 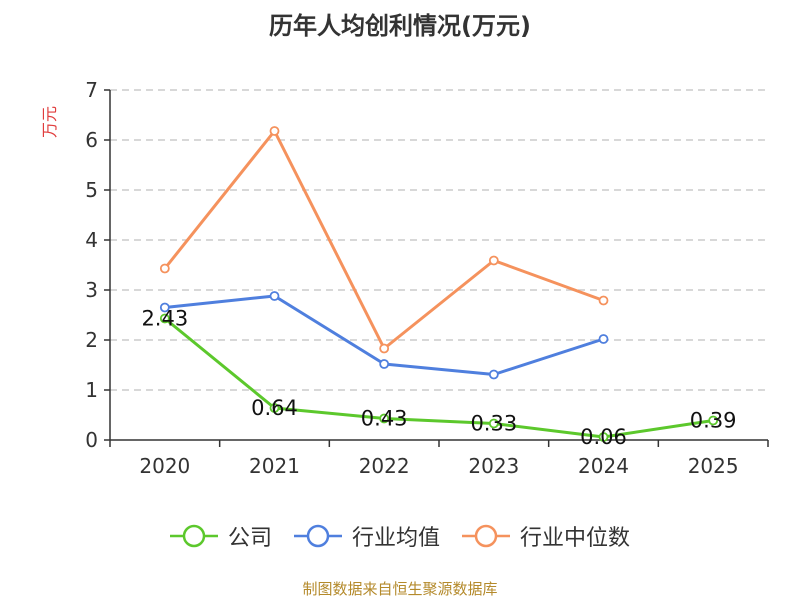 I want to click on legend-label: 行业中位数, so click(x=575, y=538).